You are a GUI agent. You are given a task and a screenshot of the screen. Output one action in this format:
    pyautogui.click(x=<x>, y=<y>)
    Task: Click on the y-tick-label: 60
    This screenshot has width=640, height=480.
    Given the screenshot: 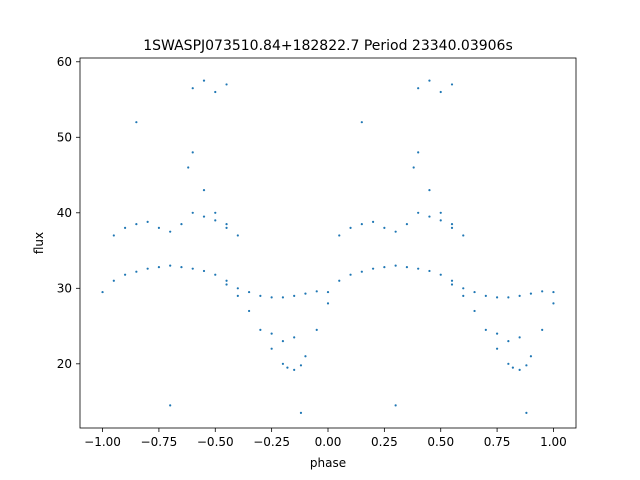 What is the action you would take?
    pyautogui.click(x=64, y=62)
    